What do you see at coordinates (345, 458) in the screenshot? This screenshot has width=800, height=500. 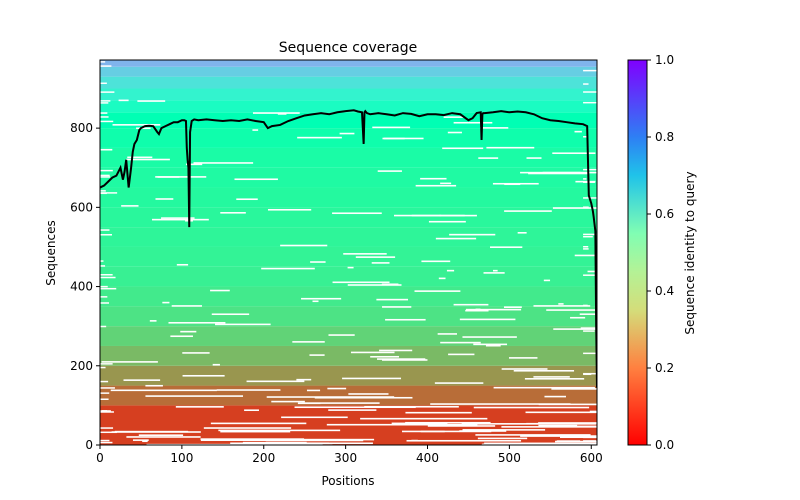 I see `x-tick-label: 300` at bounding box center [345, 458].